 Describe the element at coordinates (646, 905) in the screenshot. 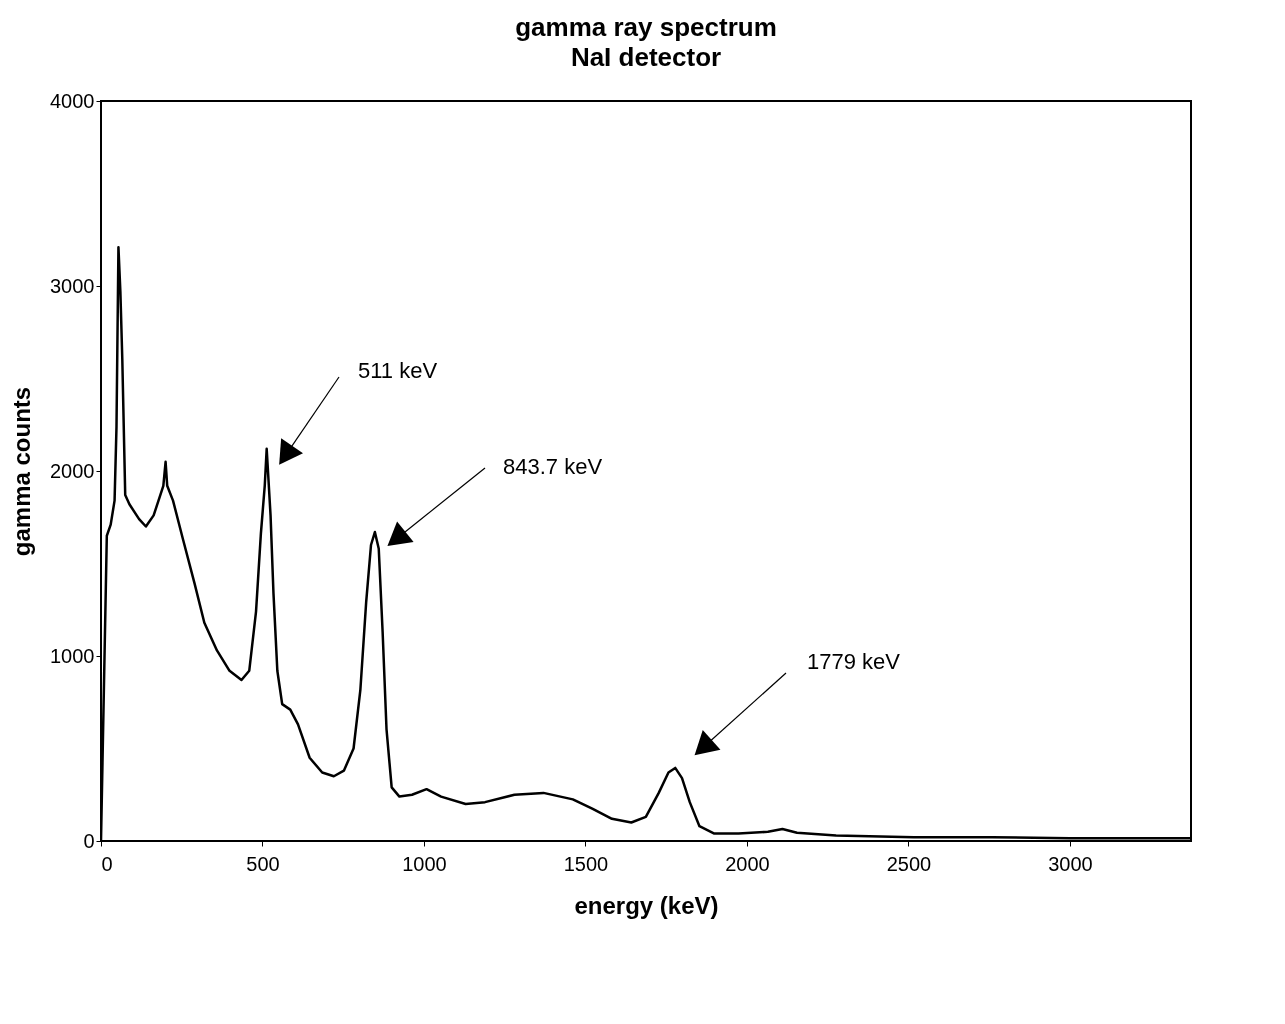

I see `x-axis-title: energy (keV)` at that location.